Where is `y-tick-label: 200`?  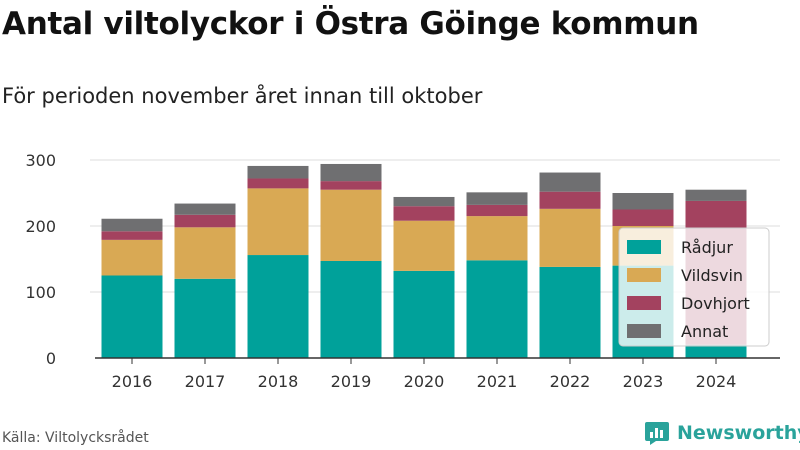
y-tick-label: 200 is located at coordinates (40, 226).